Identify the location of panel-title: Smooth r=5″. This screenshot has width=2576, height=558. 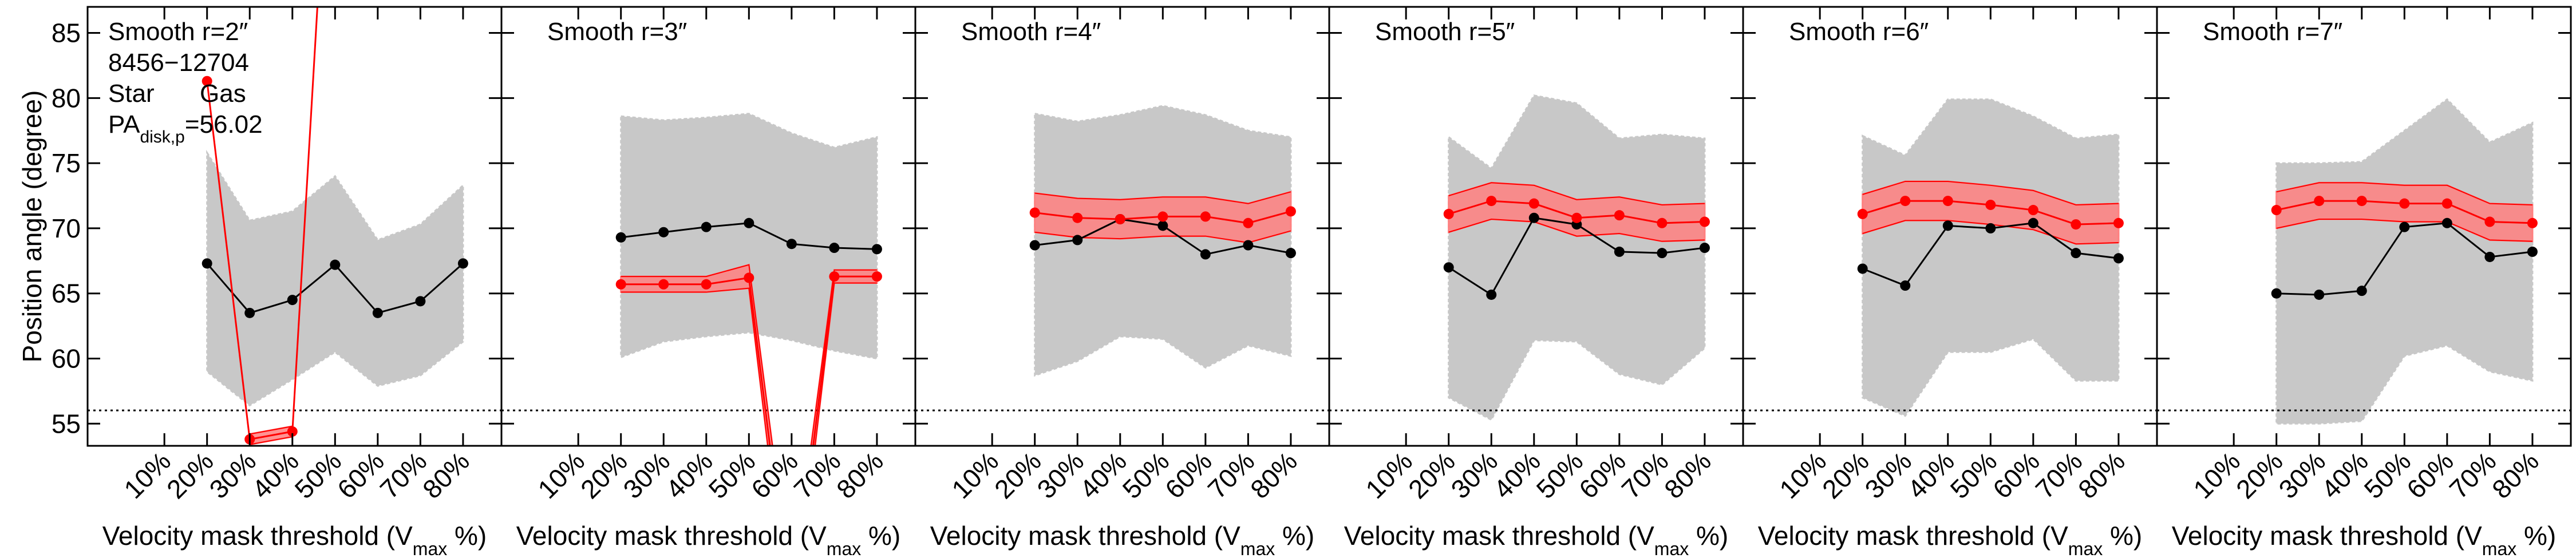
(1445, 32).